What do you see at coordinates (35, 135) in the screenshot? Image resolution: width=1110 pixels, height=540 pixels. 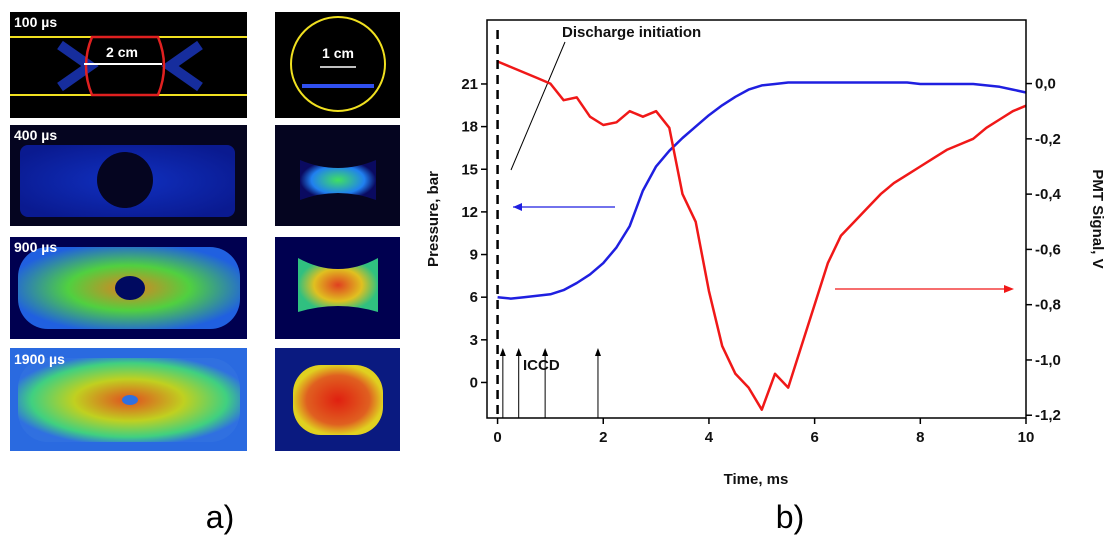 I see `image-label: 400 µs` at bounding box center [35, 135].